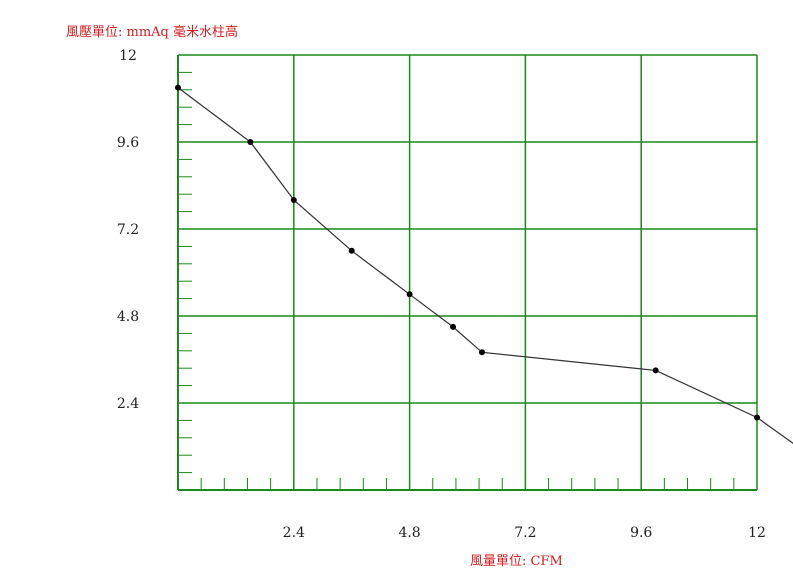 The image size is (793, 586). Describe the element at coordinates (641, 533) in the screenshot. I see `x-tick-label: 9.6` at that location.